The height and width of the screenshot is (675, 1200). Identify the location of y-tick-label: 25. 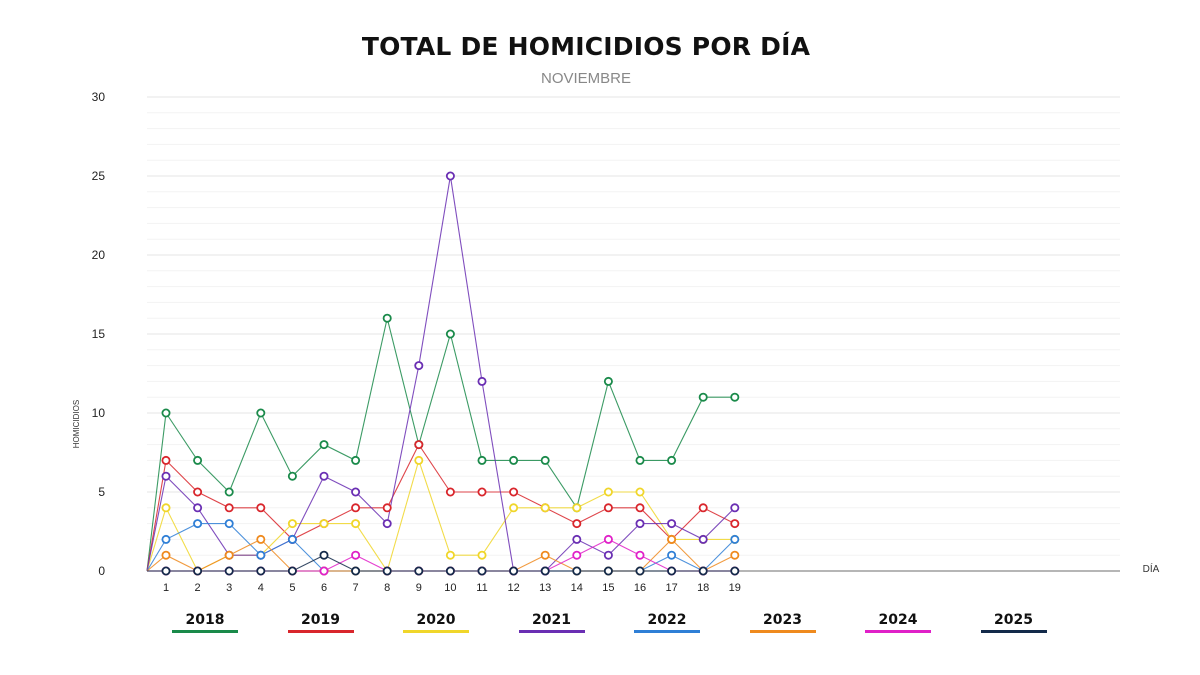
(99, 176).